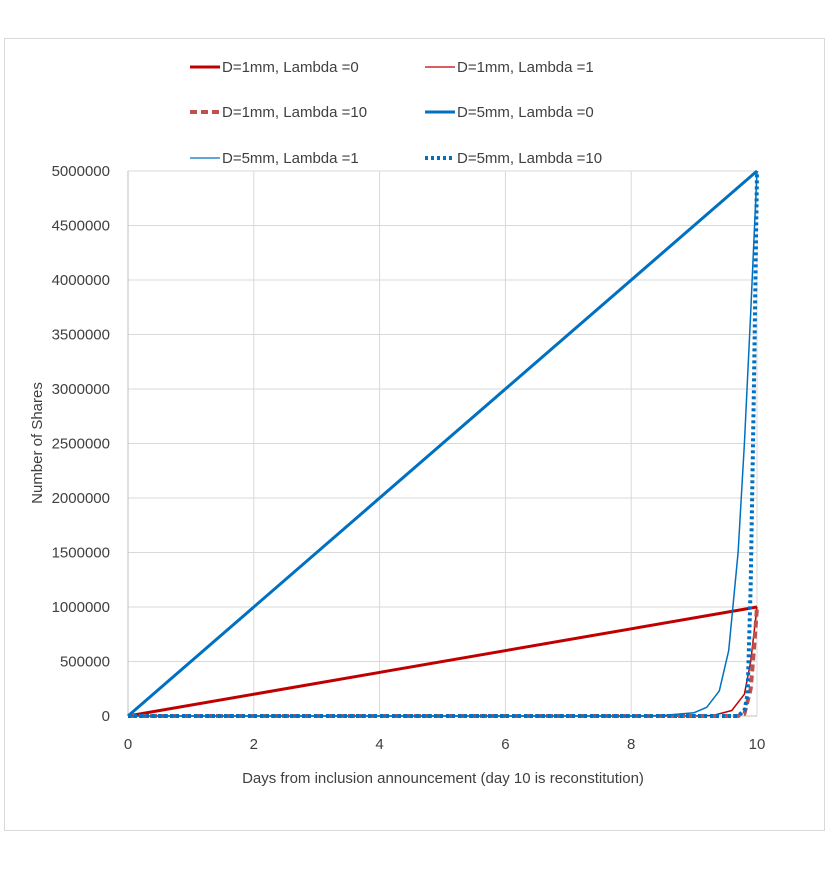 The width and height of the screenshot is (830, 872). I want to click on y-tick-label: 500000, so click(85, 662).